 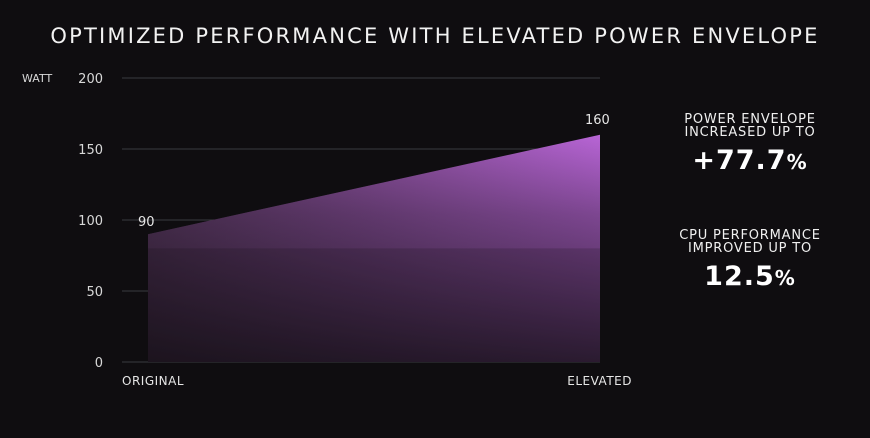 I want to click on cpu-performance-unit: %, so click(x=785, y=278).